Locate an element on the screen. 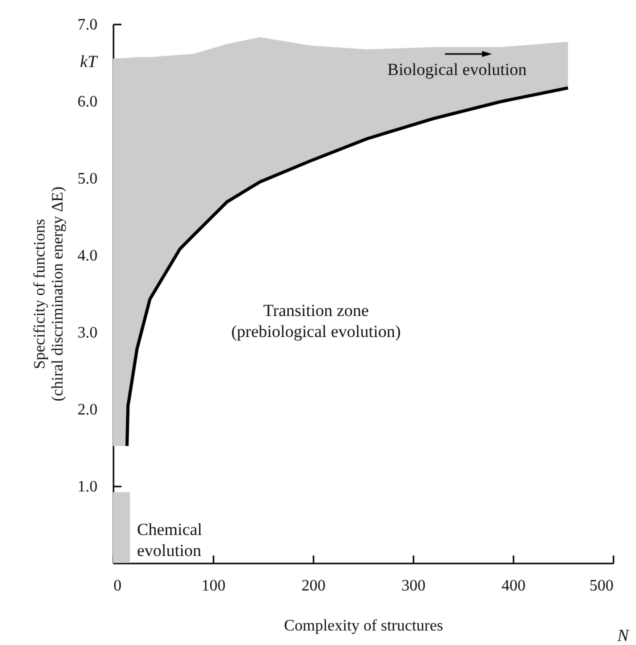  x-tick-label: 500 is located at coordinates (602, 586).